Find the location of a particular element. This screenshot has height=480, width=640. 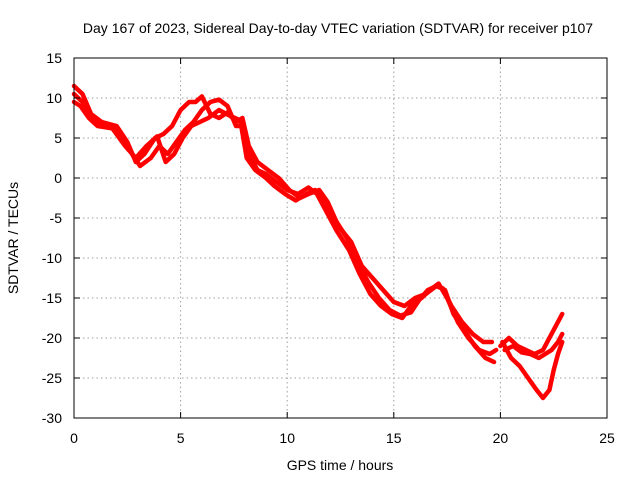

x-tick-label: 25 is located at coordinates (607, 438).